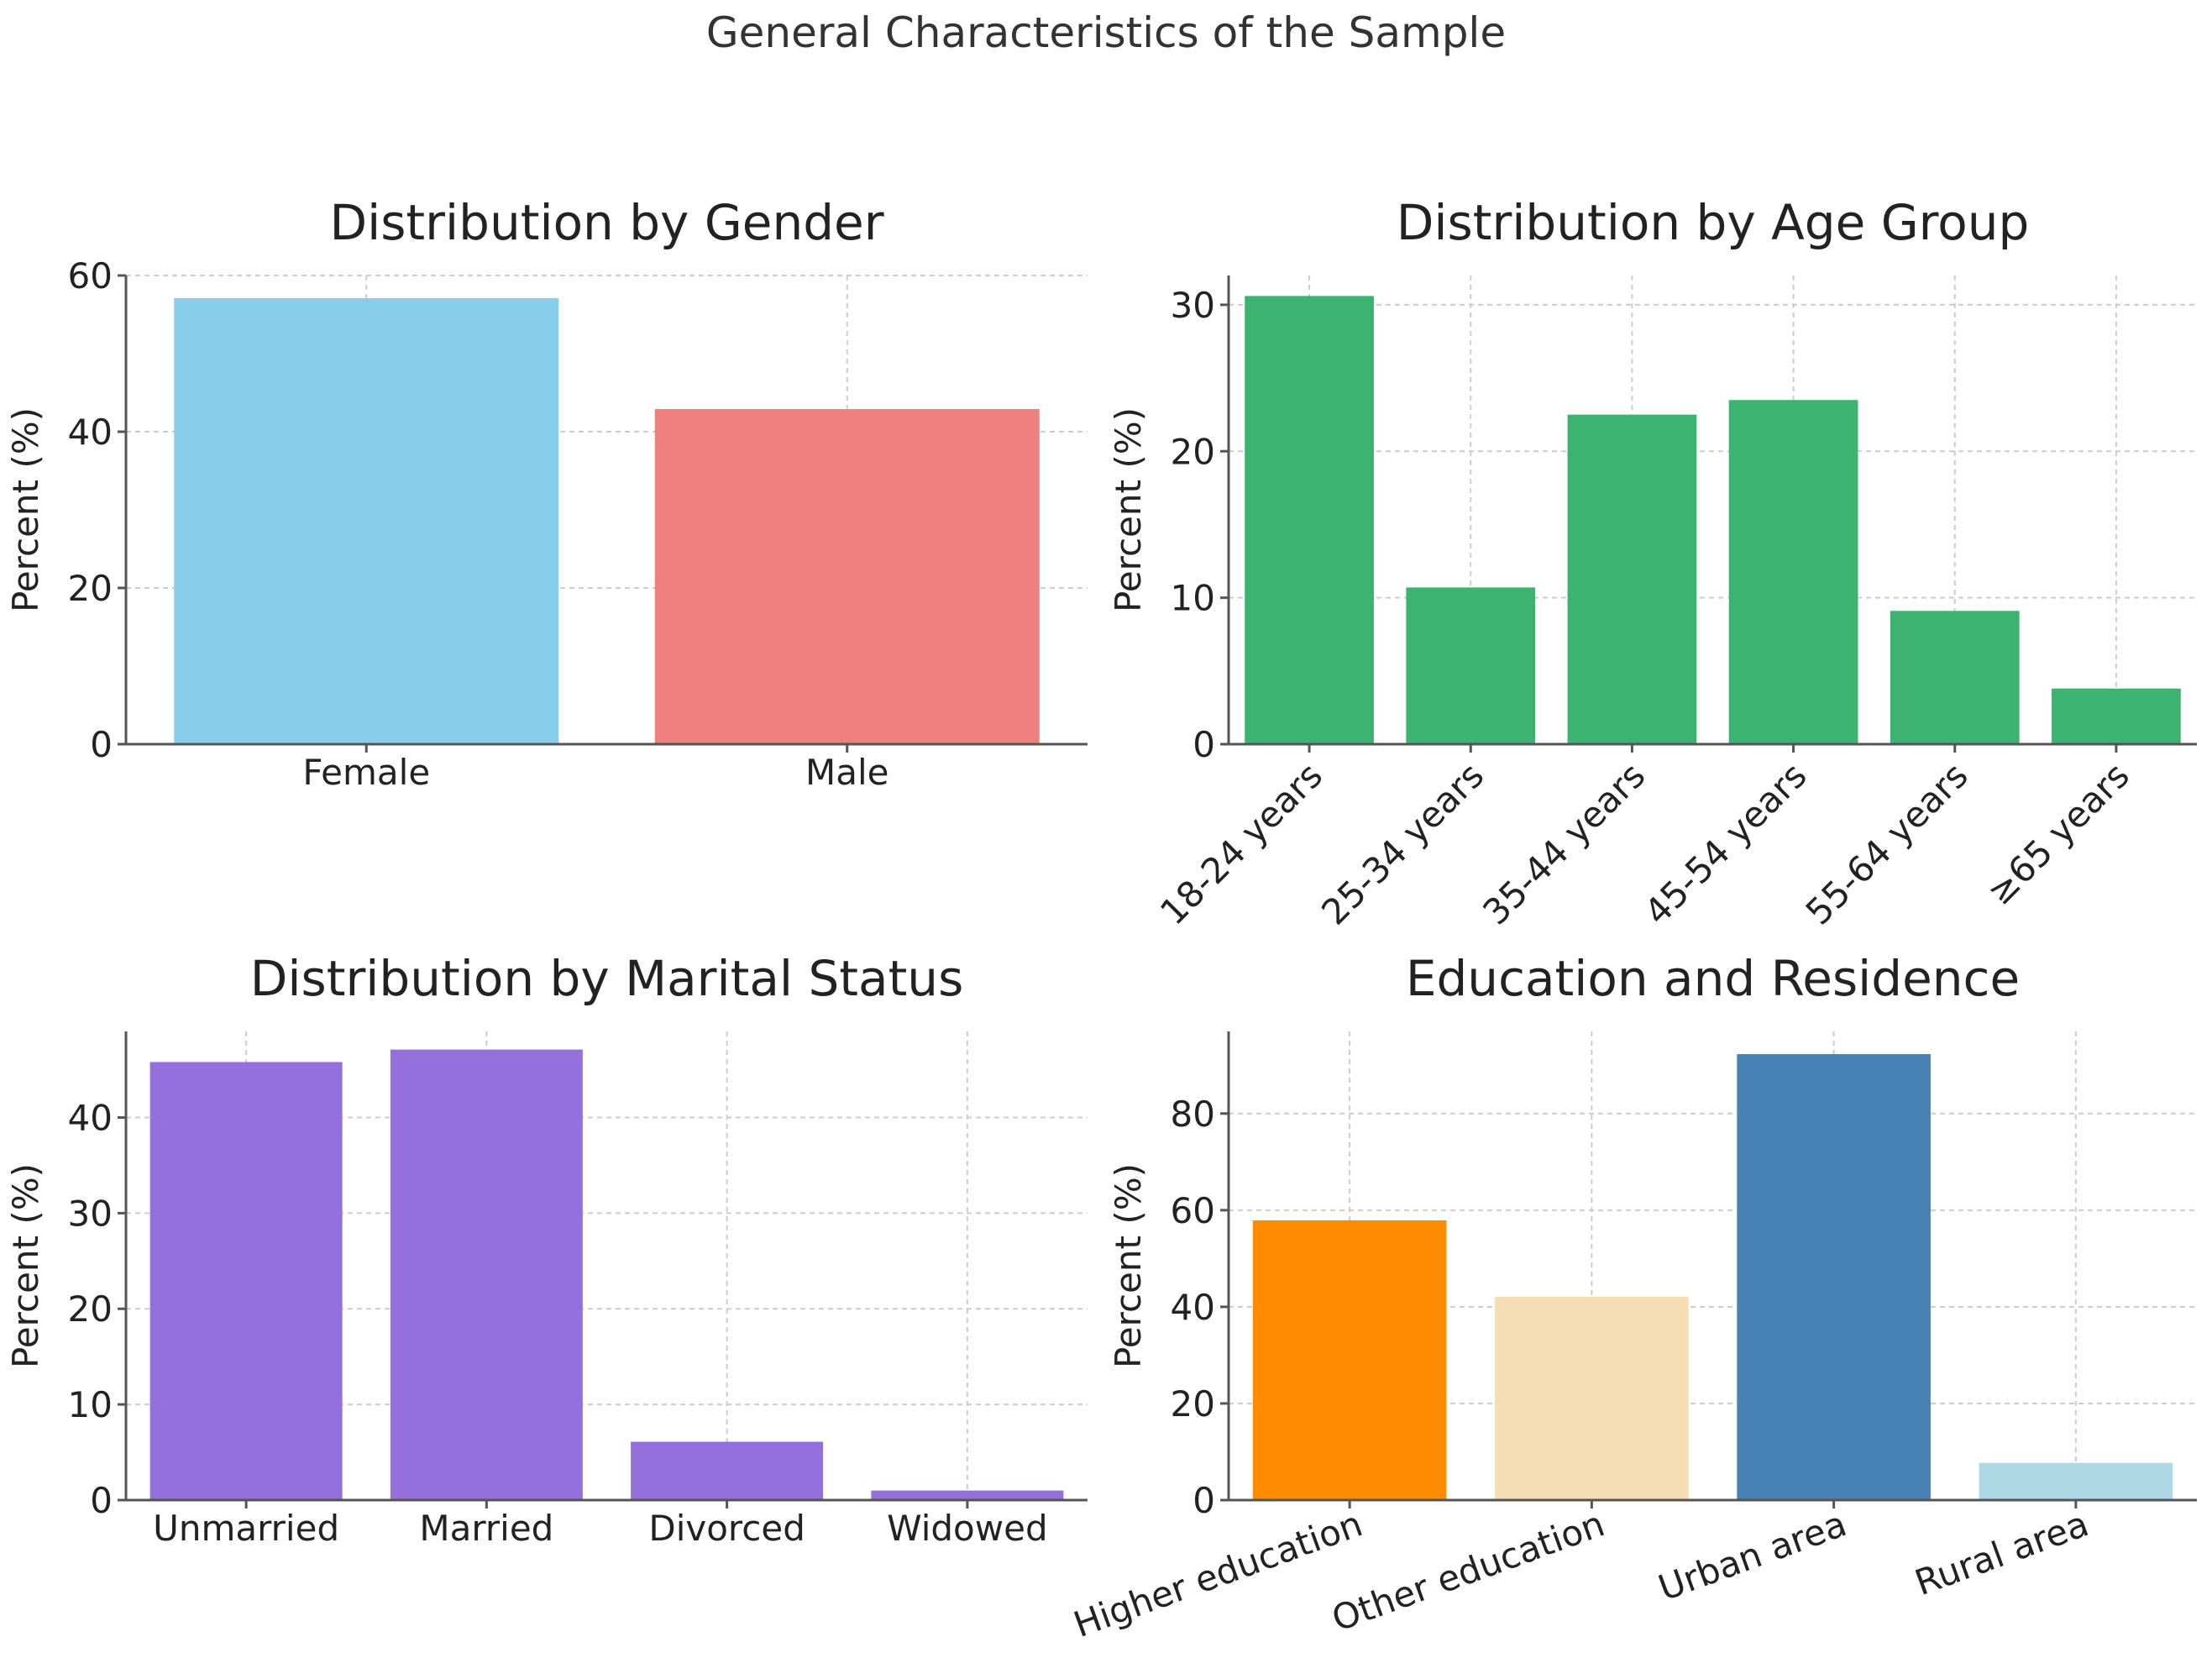 The height and width of the screenshot is (1658, 2212). What do you see at coordinates (1752, 1555) in the screenshot?
I see `x-tick-label: Urban area` at bounding box center [1752, 1555].